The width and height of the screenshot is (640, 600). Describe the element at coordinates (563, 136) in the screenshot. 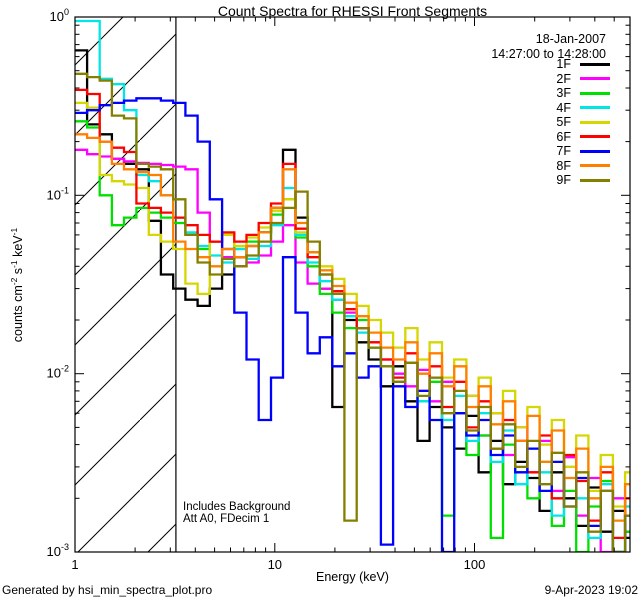

I see `legend-label: 6F` at that location.